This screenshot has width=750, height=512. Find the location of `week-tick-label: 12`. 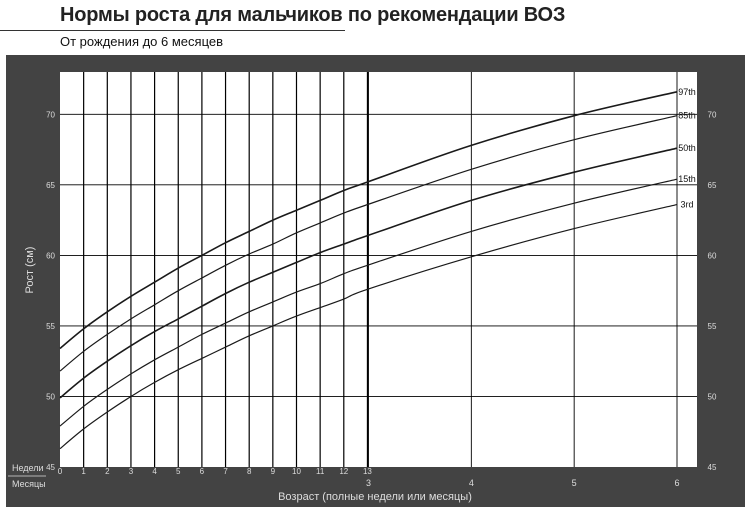

week-tick-label: 12 is located at coordinates (343, 471).